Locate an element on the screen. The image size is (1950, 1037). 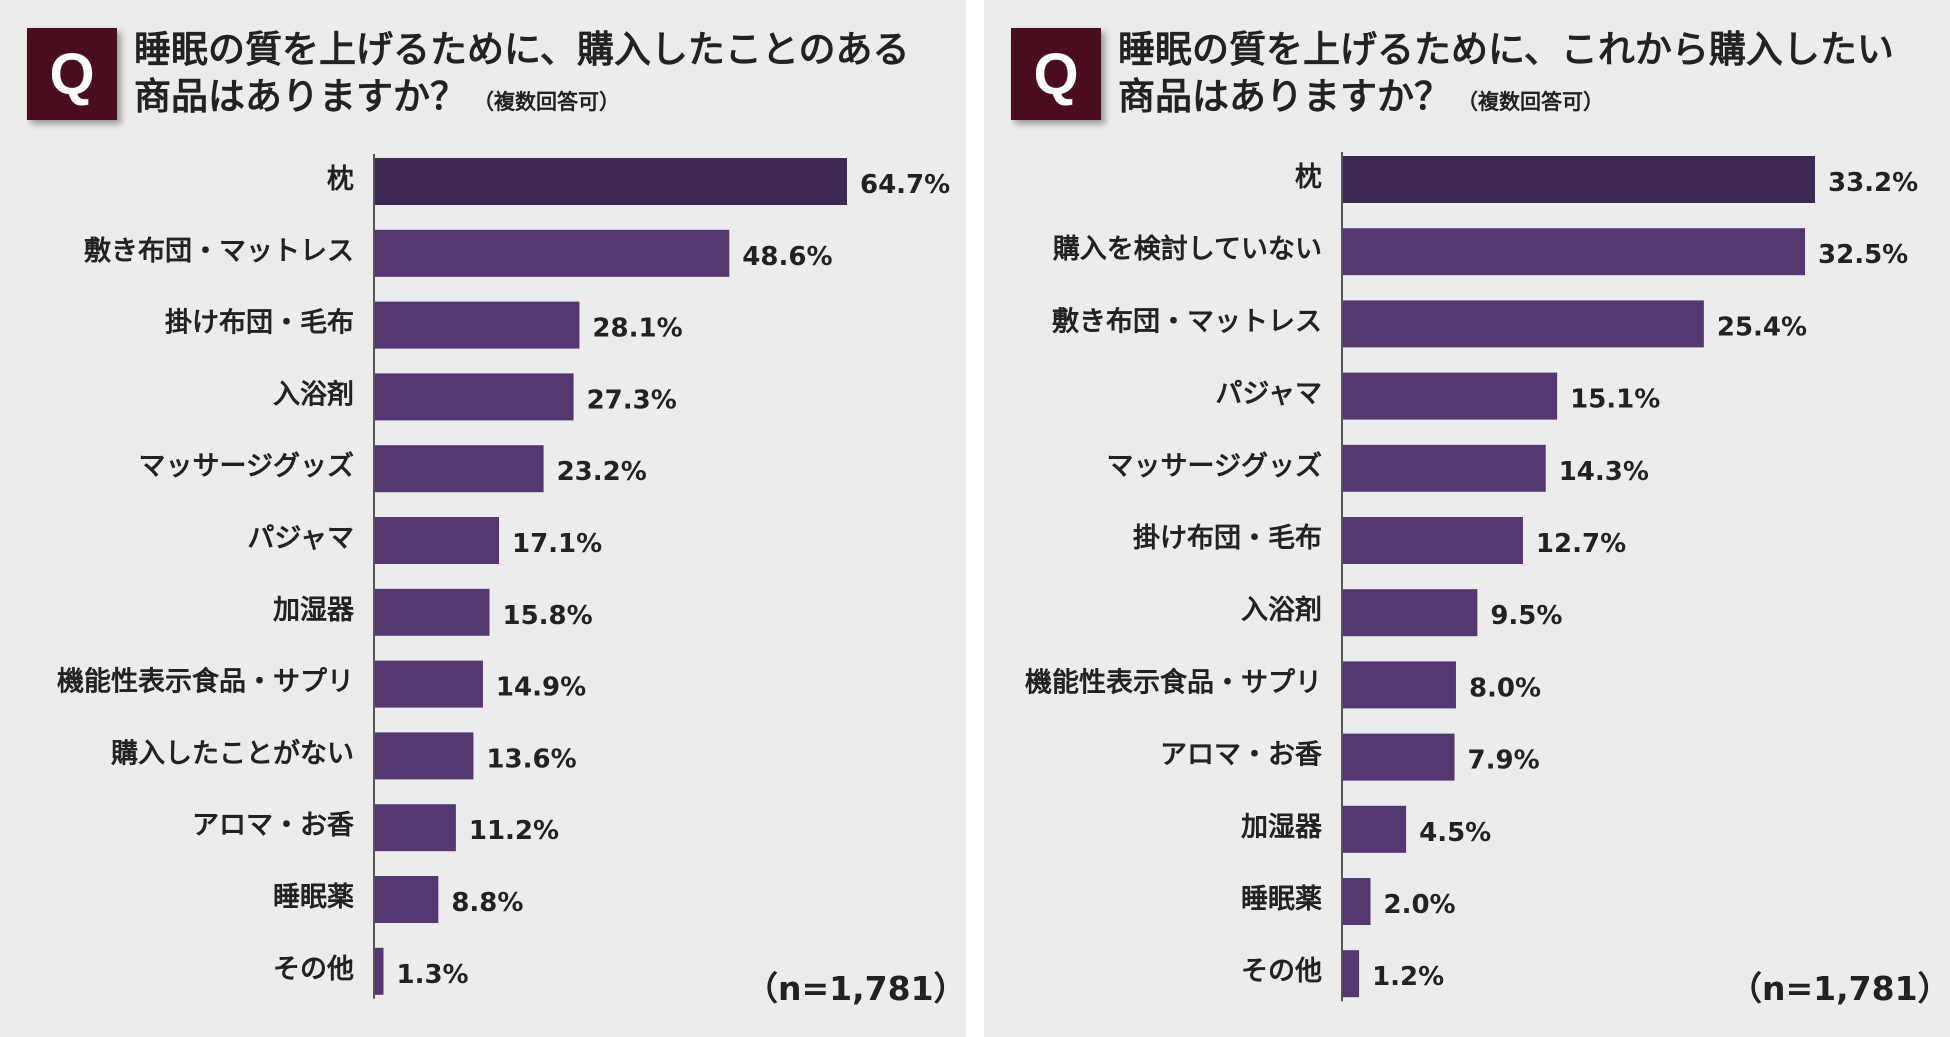
value-label: 8.8% is located at coordinates (487, 903).